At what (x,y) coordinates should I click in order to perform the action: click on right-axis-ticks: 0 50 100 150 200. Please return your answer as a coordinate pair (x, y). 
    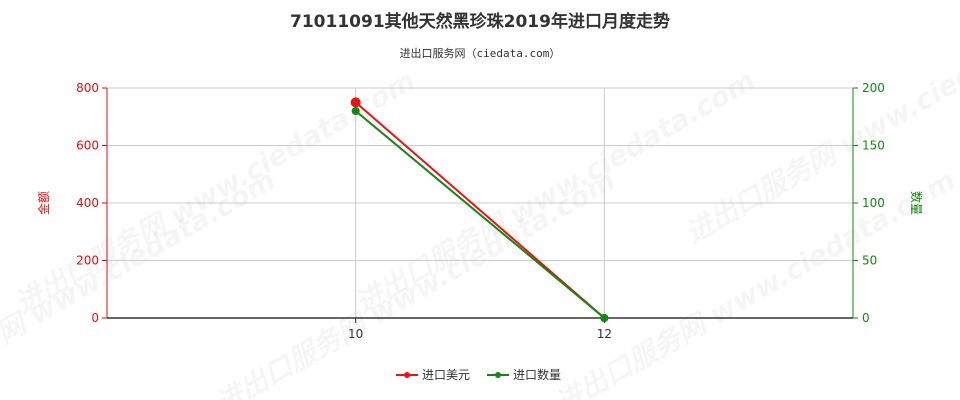
    Looking at the image, I should click on (869, 203).